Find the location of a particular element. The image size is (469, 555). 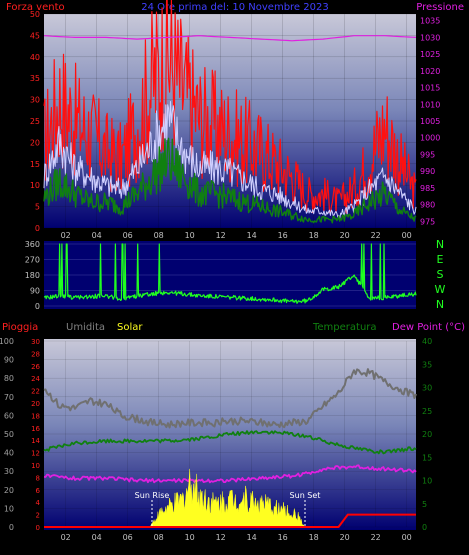

wind-x-tick-label: 14 is located at coordinates (252, 235).